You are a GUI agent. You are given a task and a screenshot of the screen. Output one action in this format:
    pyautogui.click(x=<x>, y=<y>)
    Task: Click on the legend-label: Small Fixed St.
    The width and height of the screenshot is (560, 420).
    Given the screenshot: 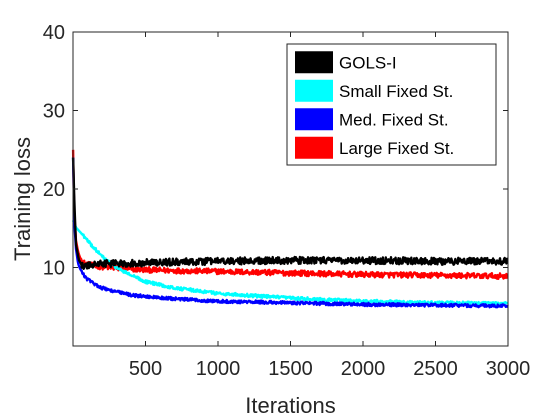 What is the action you would take?
    pyautogui.click(x=396, y=91)
    